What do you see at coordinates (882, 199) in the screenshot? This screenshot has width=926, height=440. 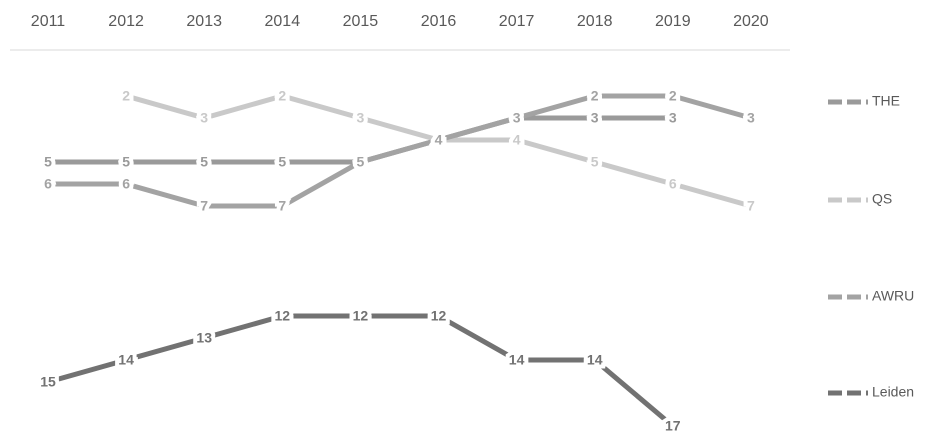 I see `legend-label: QS` at bounding box center [882, 199].